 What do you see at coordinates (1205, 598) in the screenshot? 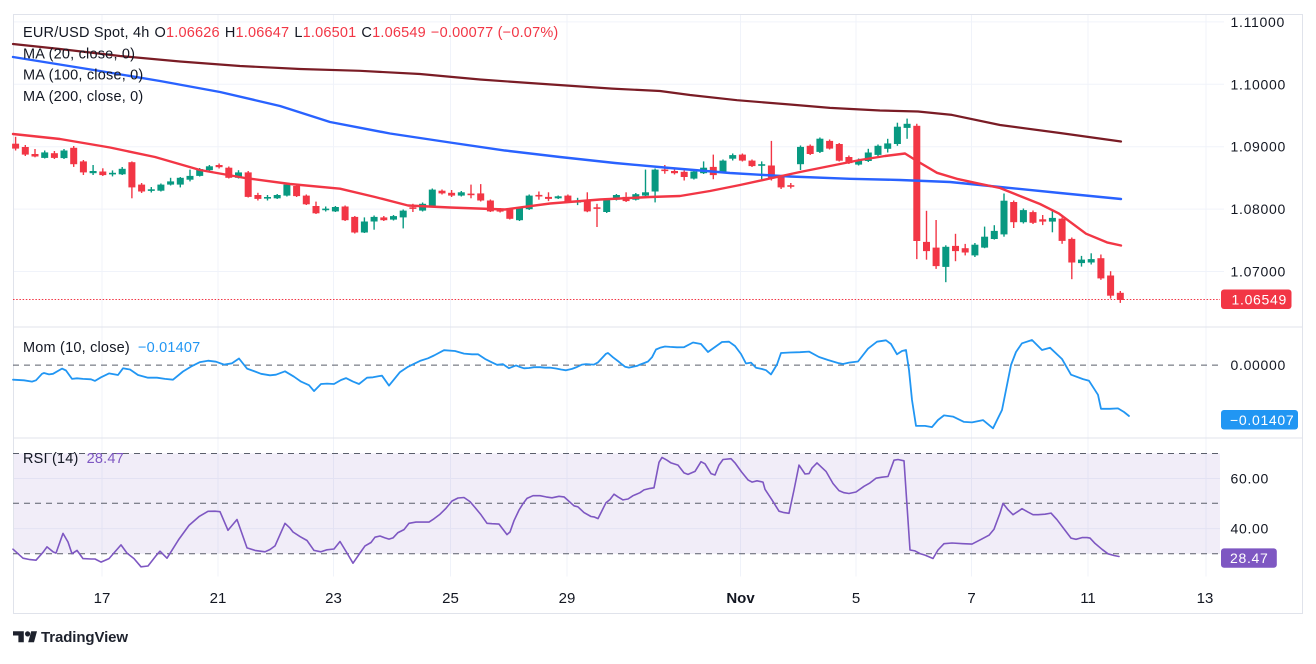
I see `svg-text: 13` at bounding box center [1205, 598].